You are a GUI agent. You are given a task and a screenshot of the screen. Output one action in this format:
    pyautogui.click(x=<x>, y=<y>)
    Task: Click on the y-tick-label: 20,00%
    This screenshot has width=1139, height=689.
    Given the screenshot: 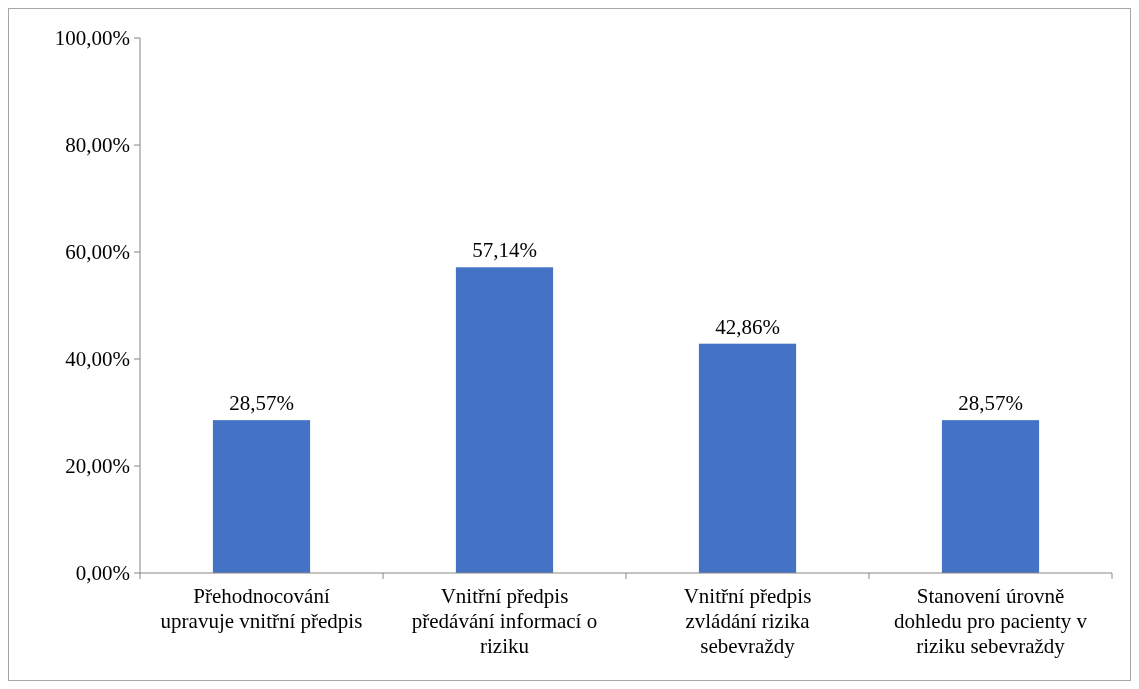 What is the action you would take?
    pyautogui.click(x=97, y=466)
    